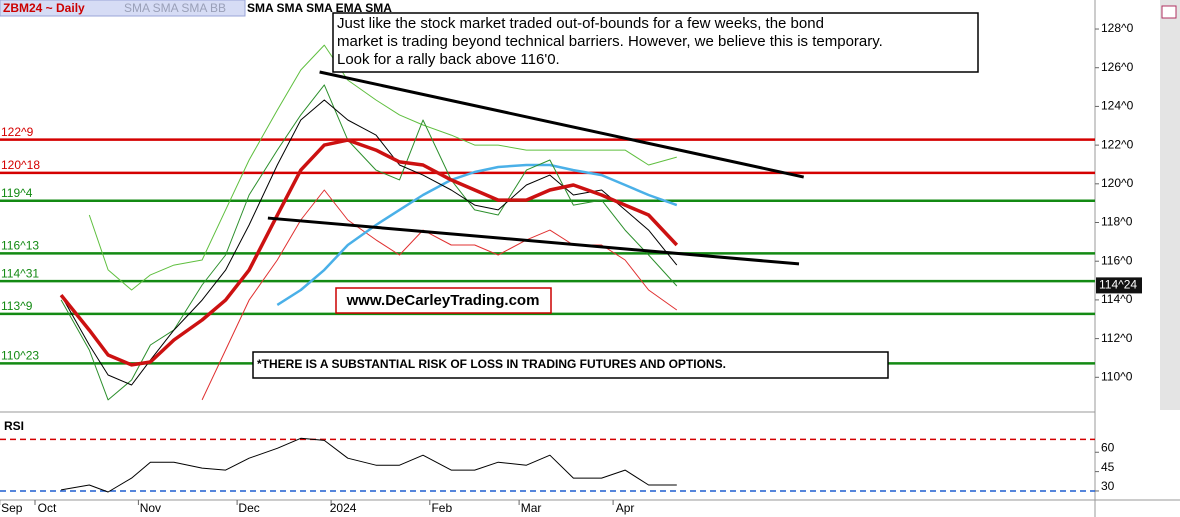  I want to click on y-tick-label: 118^0, so click(1117, 222).